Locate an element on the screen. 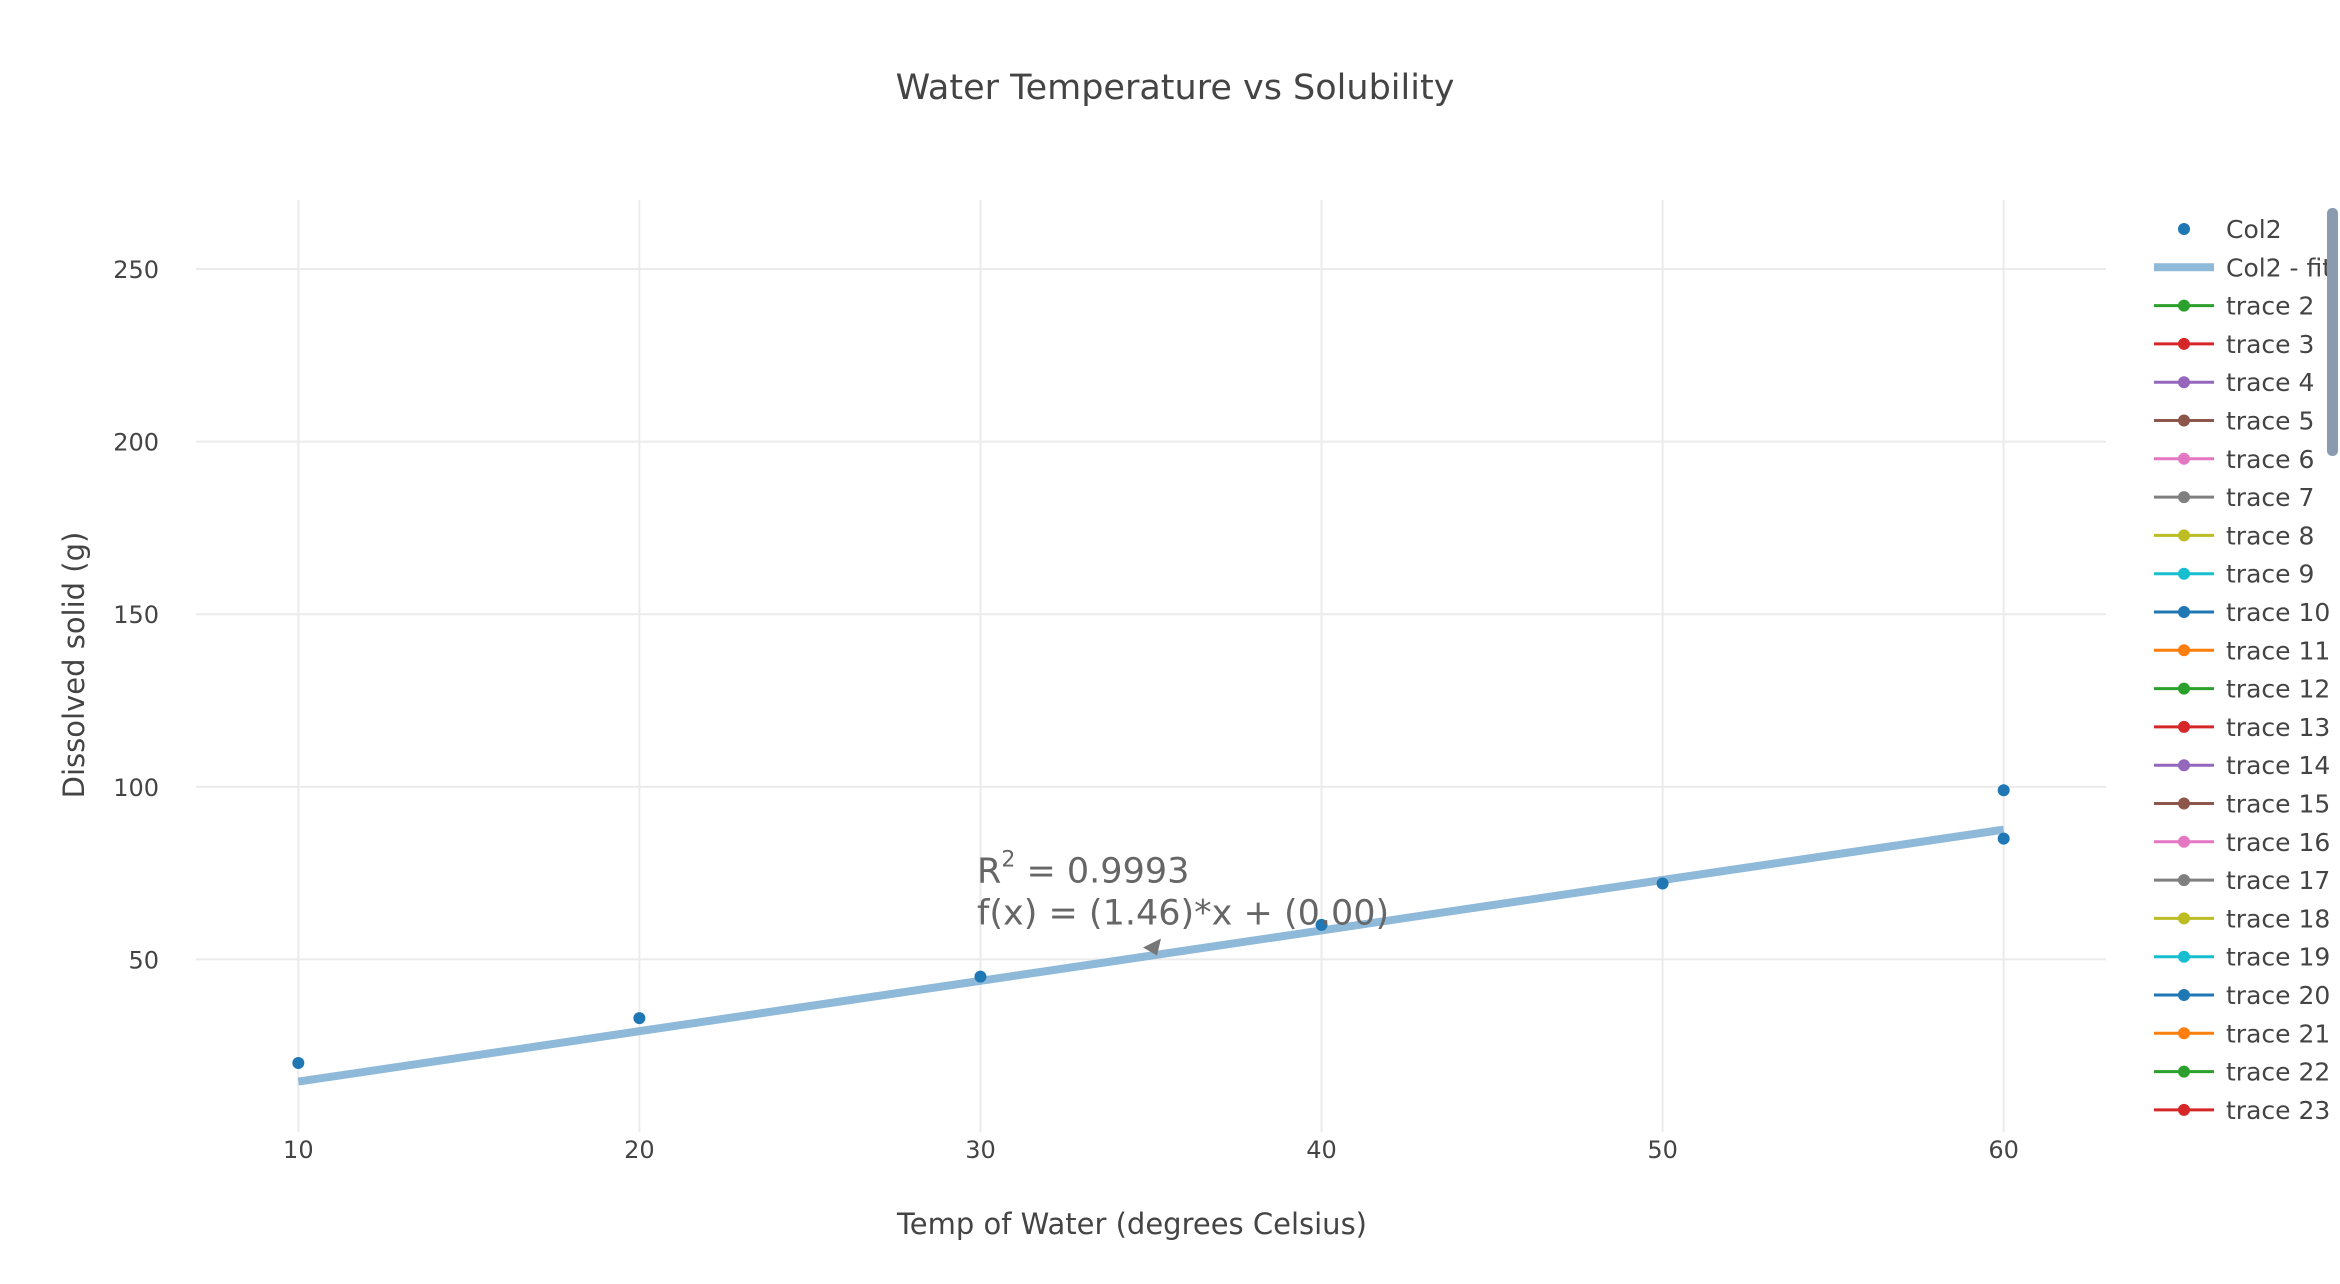 The height and width of the screenshot is (1284, 2340). chart-title: Water Temperature vs Solubility is located at coordinates (1175, 88).